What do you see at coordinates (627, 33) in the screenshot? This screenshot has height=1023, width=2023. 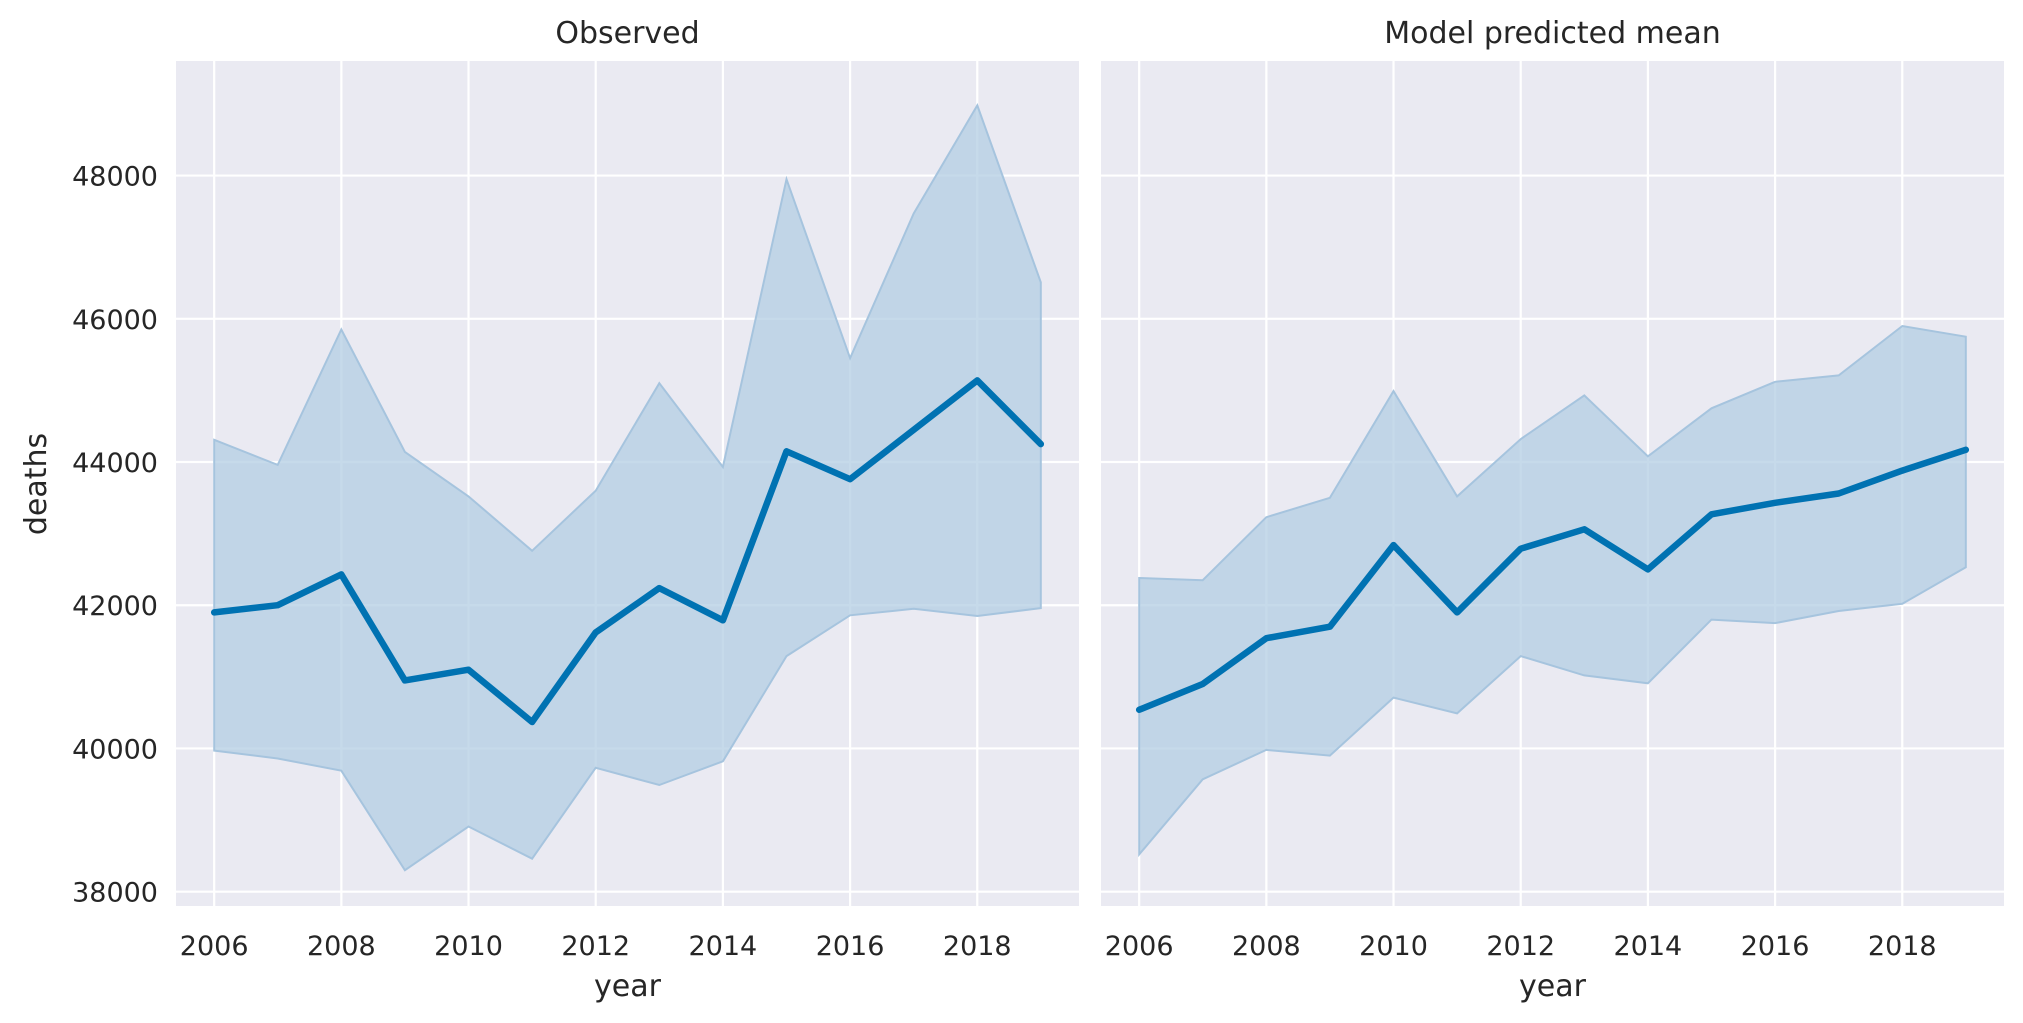 I see `panel-title: Observed` at bounding box center [627, 33].